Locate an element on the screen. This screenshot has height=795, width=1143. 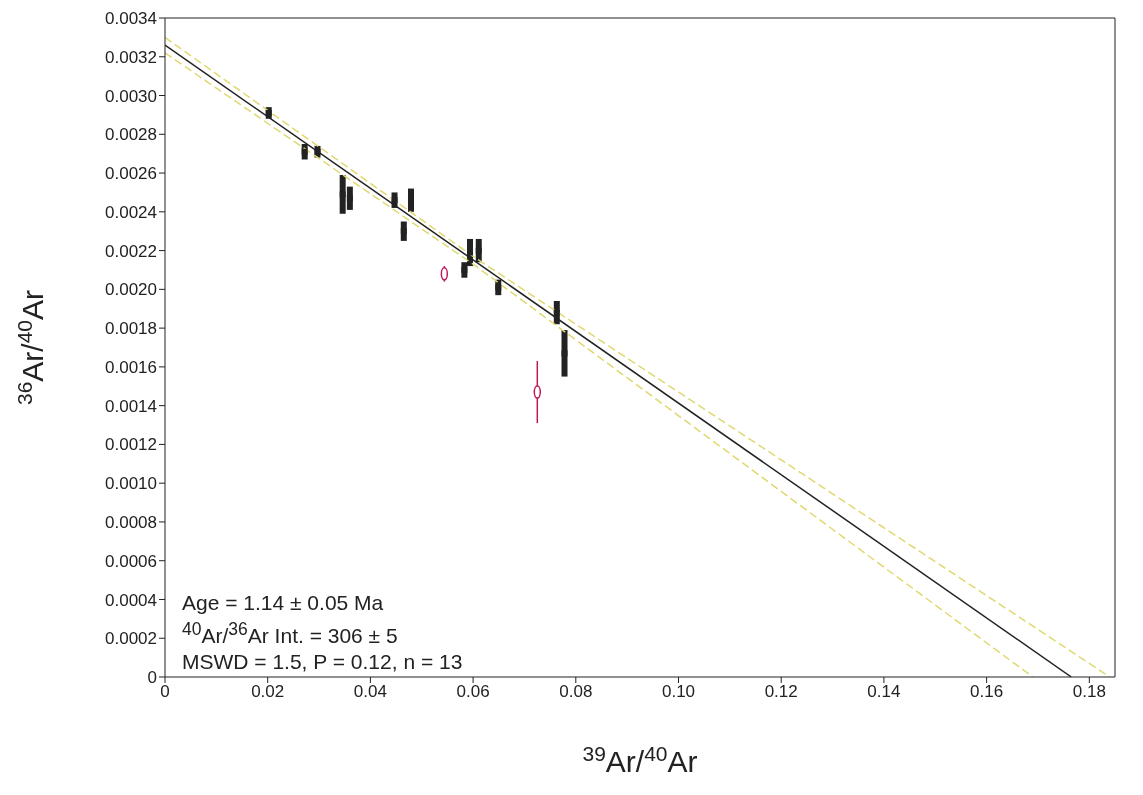
y-tick-label: 0.0034 is located at coordinates (131, 19).